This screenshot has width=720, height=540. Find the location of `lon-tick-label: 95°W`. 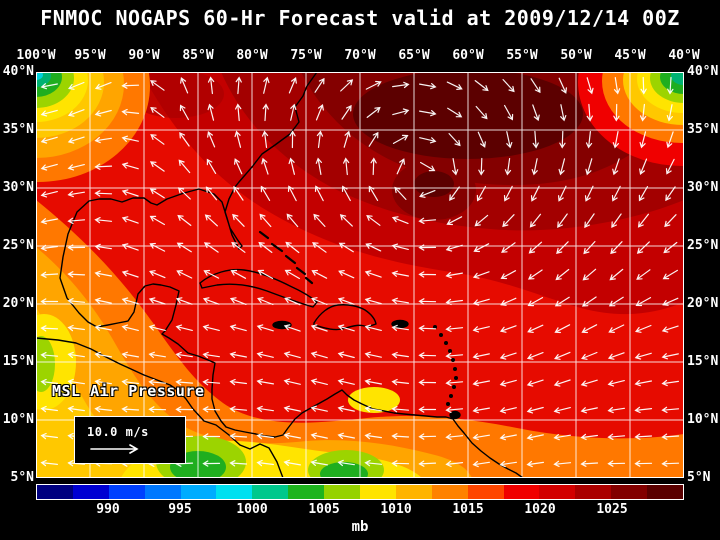

lon-tick-label: 95°W is located at coordinates (90, 55).